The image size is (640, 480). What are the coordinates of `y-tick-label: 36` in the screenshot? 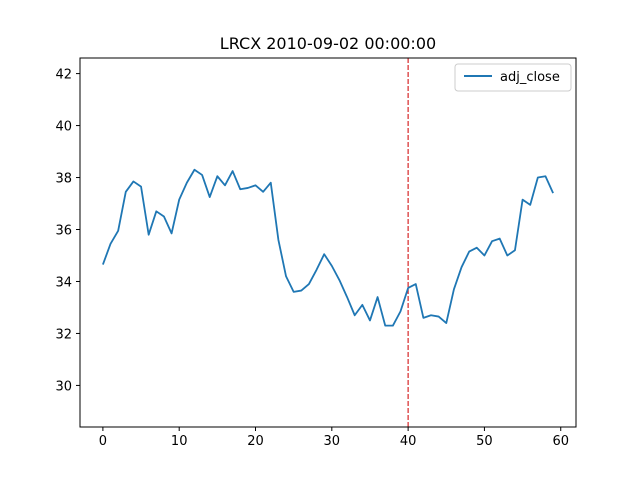 It's located at (63, 231).